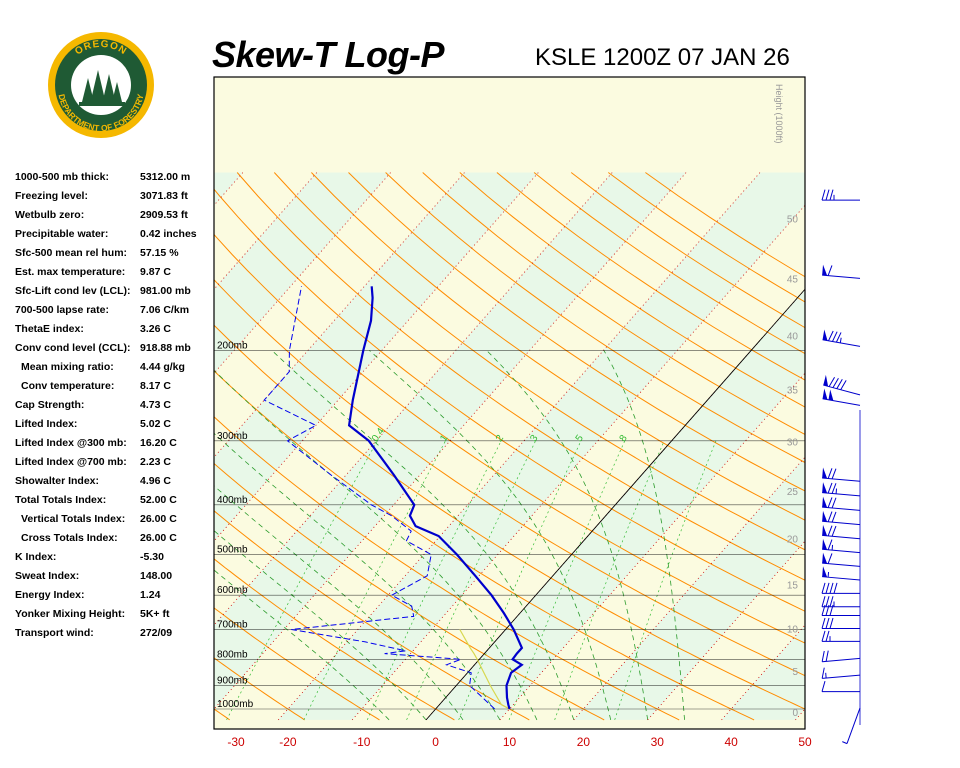  What do you see at coordinates (805, 742) in the screenshot?
I see `x-tick-label: 50` at bounding box center [805, 742].